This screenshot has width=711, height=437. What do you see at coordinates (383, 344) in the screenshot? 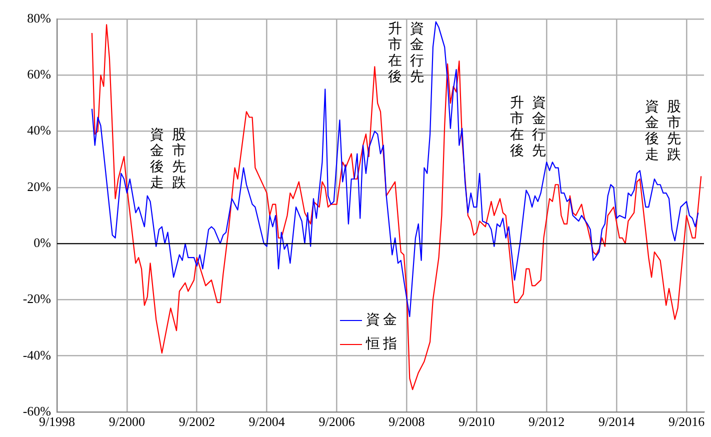
I see `legend-label: 恒指` at bounding box center [383, 344].